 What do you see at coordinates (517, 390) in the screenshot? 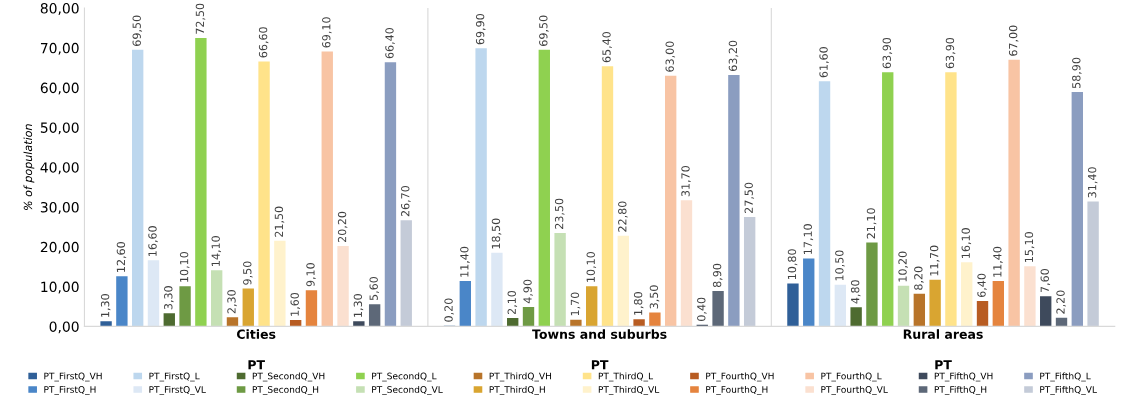
I see `legend-label: PT_ThirdQ_H` at bounding box center [517, 390].